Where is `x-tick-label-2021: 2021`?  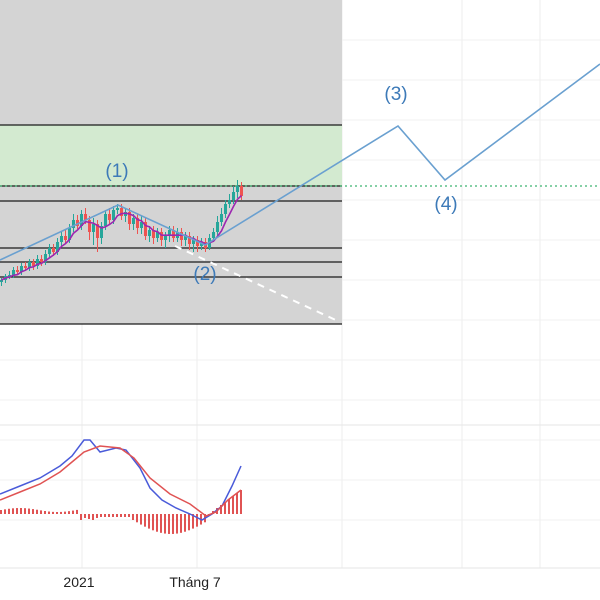
x-tick-label-2021: 2021 is located at coordinates (78, 582).